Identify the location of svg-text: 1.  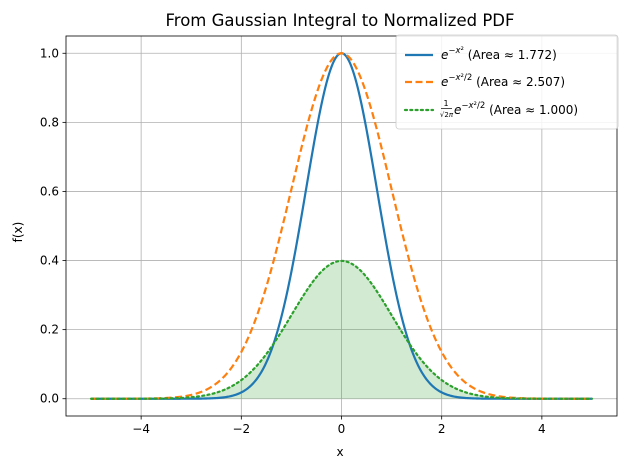
(445, 103).